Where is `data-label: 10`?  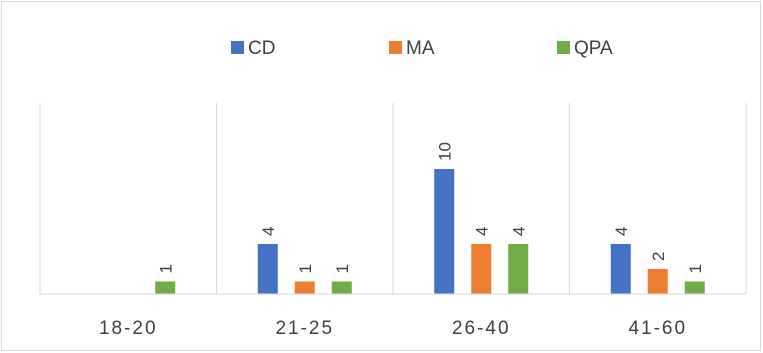 data-label: 10 is located at coordinates (444, 151).